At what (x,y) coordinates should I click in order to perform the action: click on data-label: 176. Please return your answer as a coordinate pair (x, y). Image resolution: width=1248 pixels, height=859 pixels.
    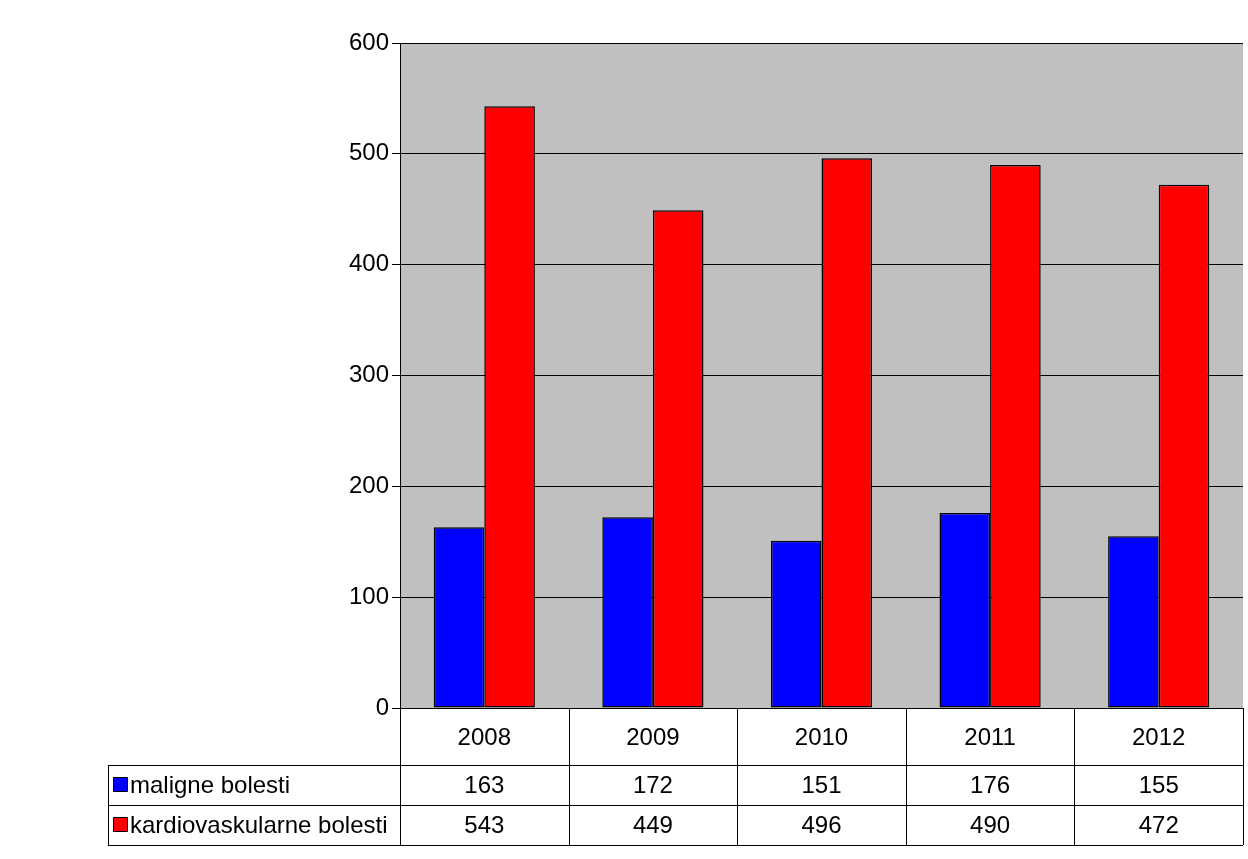
    Looking at the image, I should click on (990, 784).